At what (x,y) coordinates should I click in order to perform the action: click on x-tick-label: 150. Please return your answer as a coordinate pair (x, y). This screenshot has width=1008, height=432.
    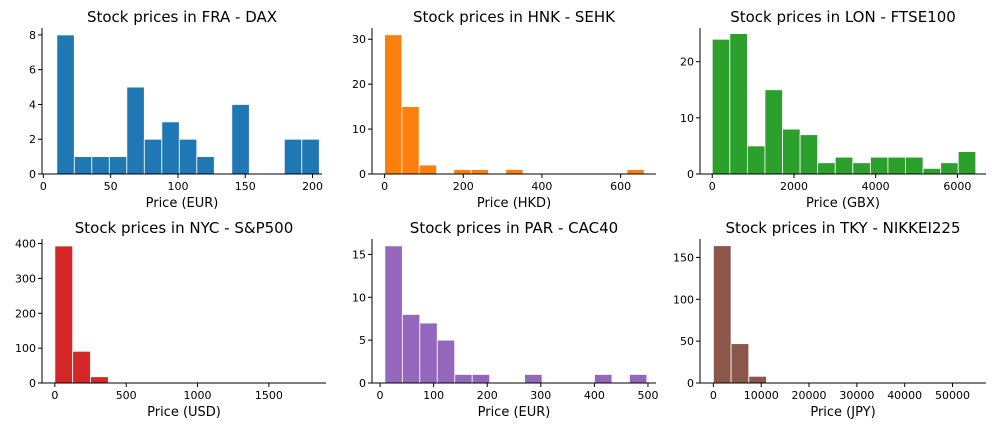
    Looking at the image, I should click on (245, 186).